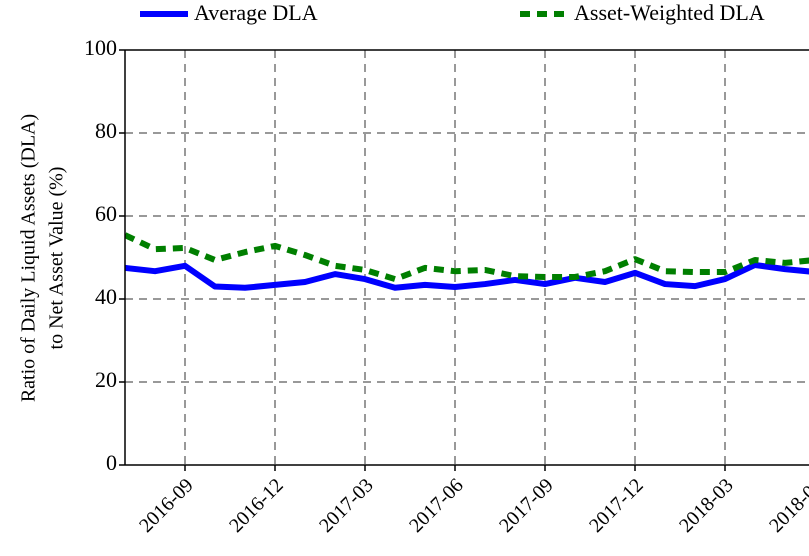 The image size is (809, 556). What do you see at coordinates (106, 379) in the screenshot?
I see `y-tick-label: 20` at bounding box center [106, 379].